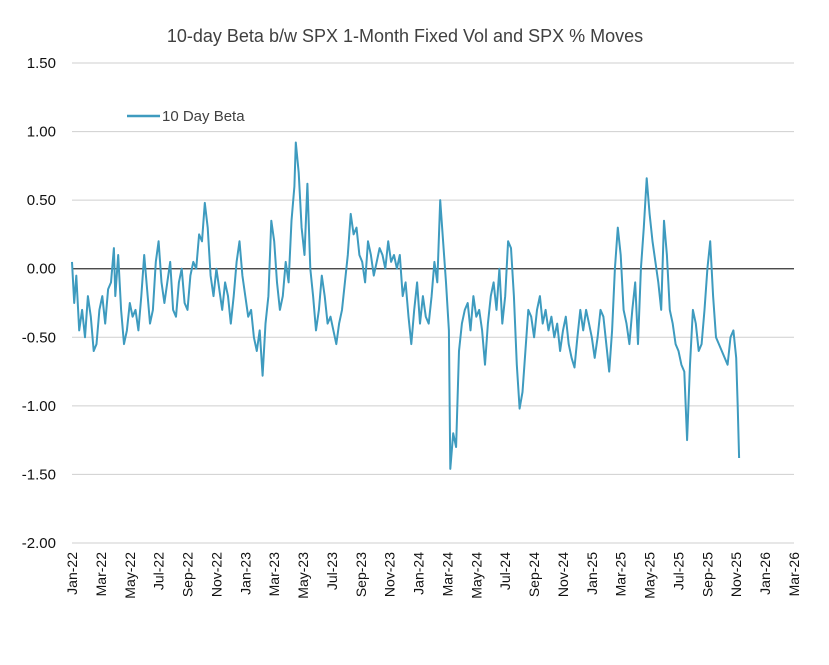 The image size is (829, 665). What do you see at coordinates (41, 63) in the screenshot?
I see `y-tick-label: 1.50` at bounding box center [41, 63].